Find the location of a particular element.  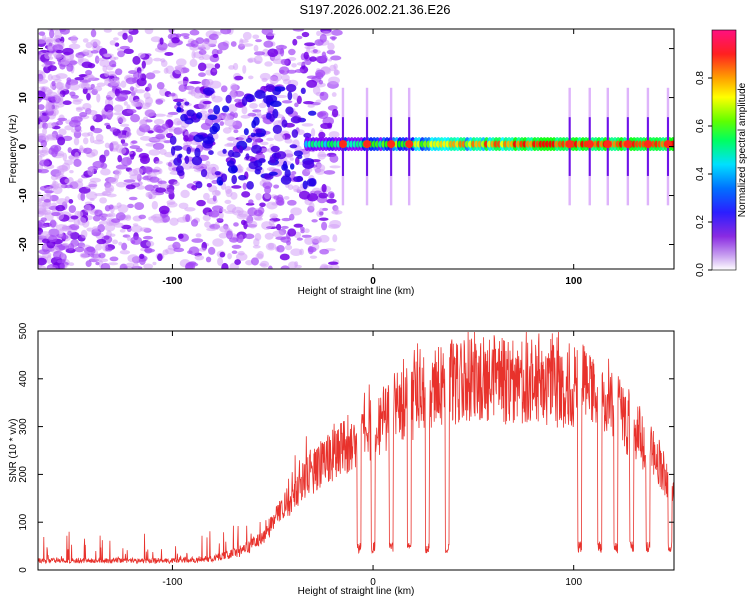

spike-peak is located at coordinates (627, 144).